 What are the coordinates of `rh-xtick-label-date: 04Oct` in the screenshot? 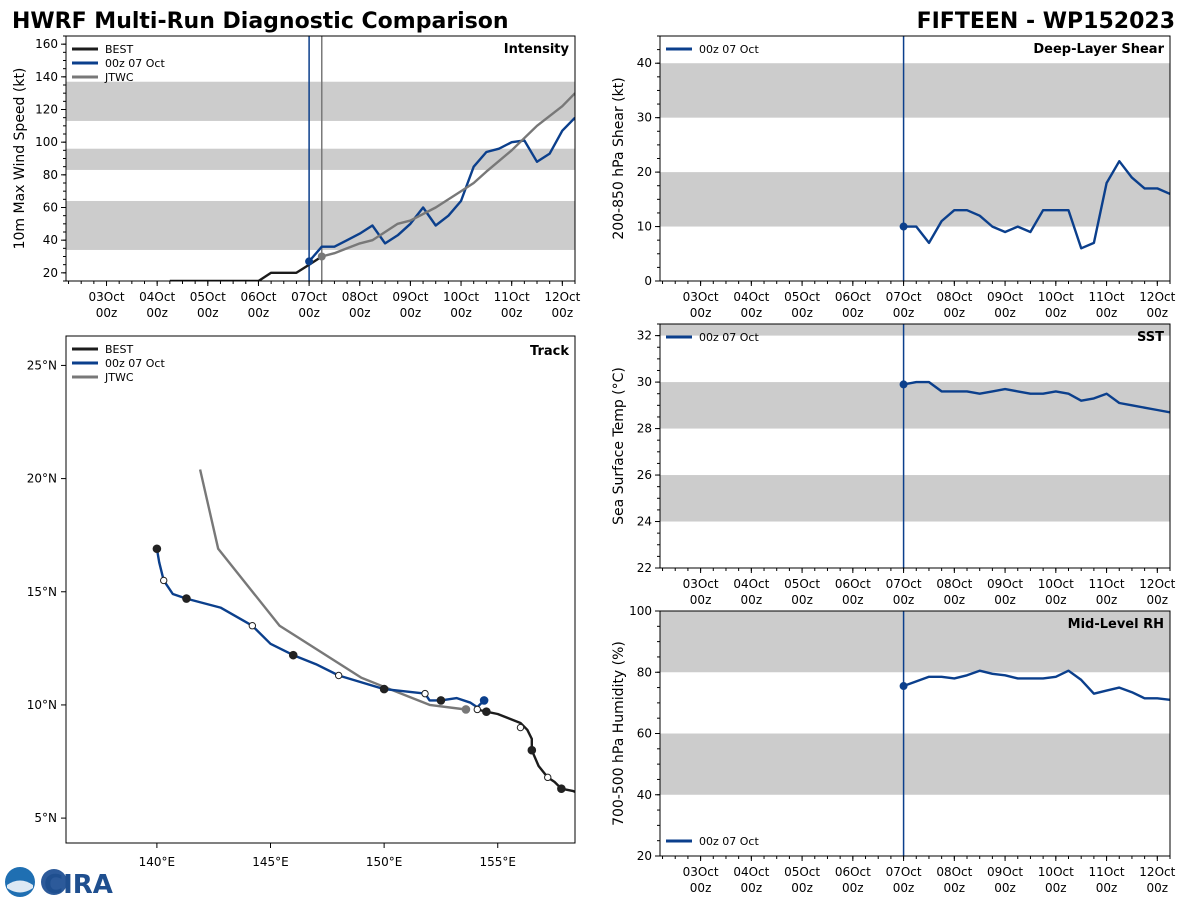 It's located at (751, 872).